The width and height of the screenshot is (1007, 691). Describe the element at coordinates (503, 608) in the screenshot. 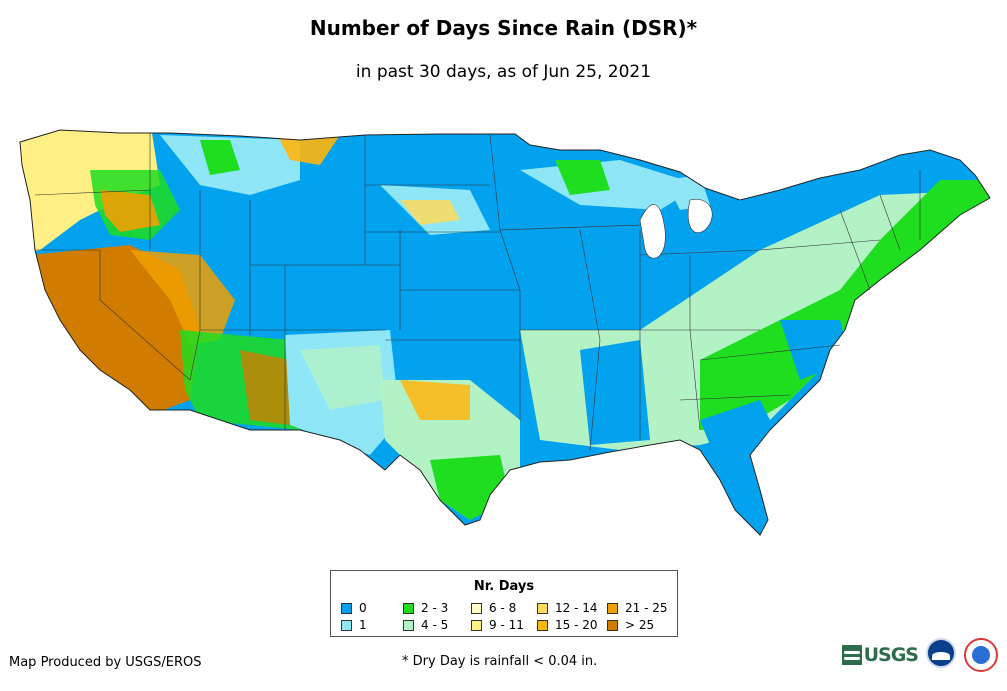

I see `legend-label: 6 - 8` at that location.